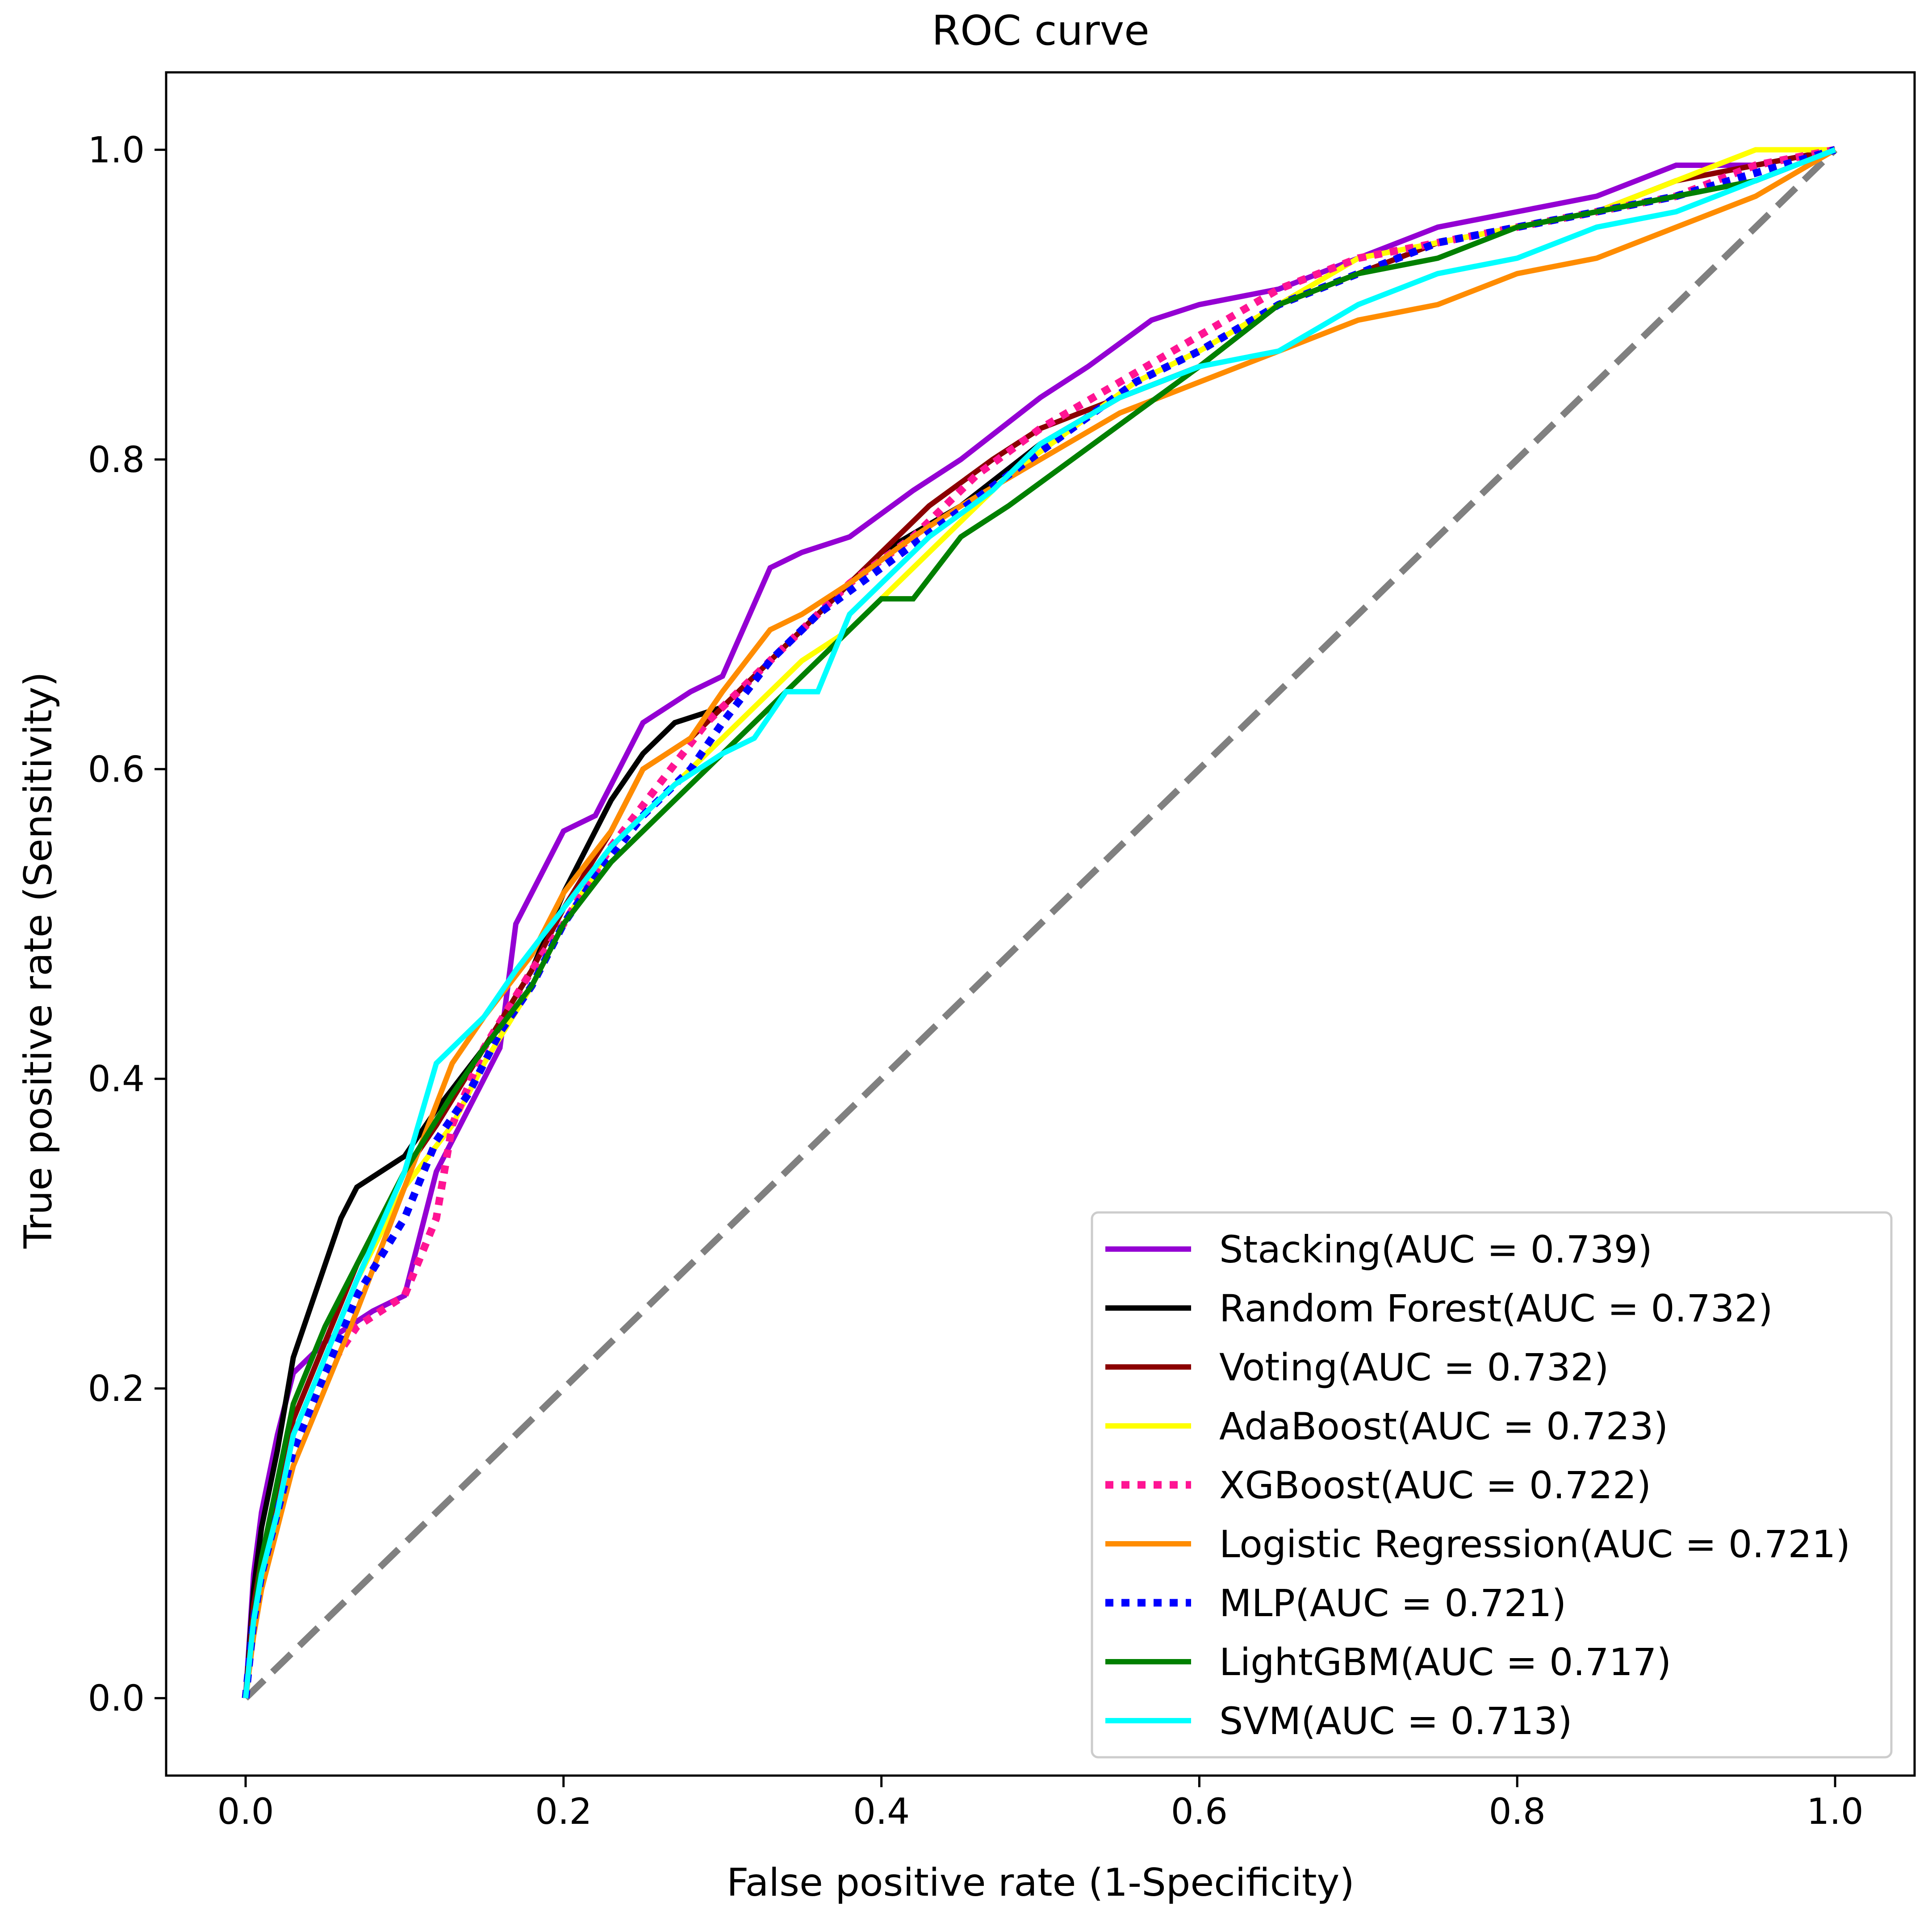 The image size is (1932, 1910). What do you see at coordinates (1435, 1485) in the screenshot?
I see `legend-label: XGBoost(AUC = 0.722)` at bounding box center [1435, 1485].